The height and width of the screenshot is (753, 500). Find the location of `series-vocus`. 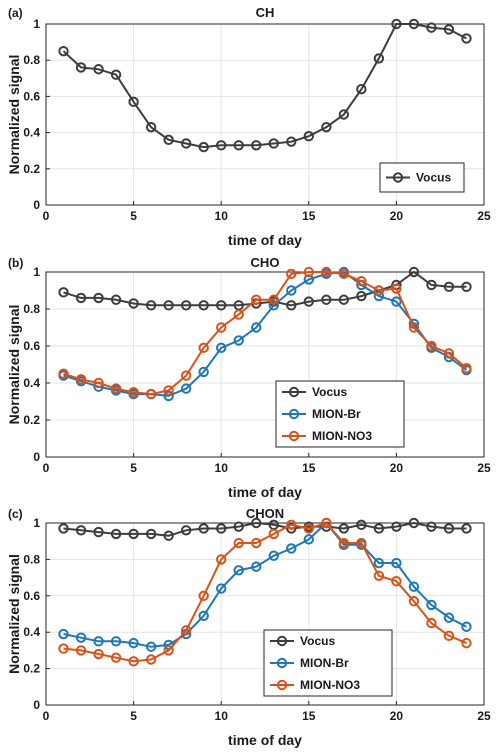

series-vocus is located at coordinates (265, 288).